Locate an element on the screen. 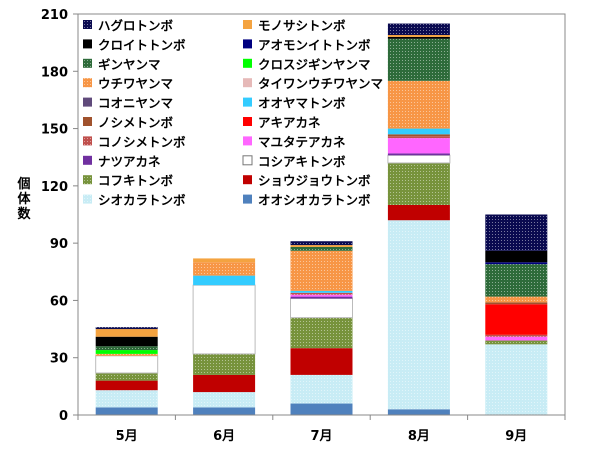 This screenshot has width=600, height=449. y-tick-label: 30 is located at coordinates (59, 359).